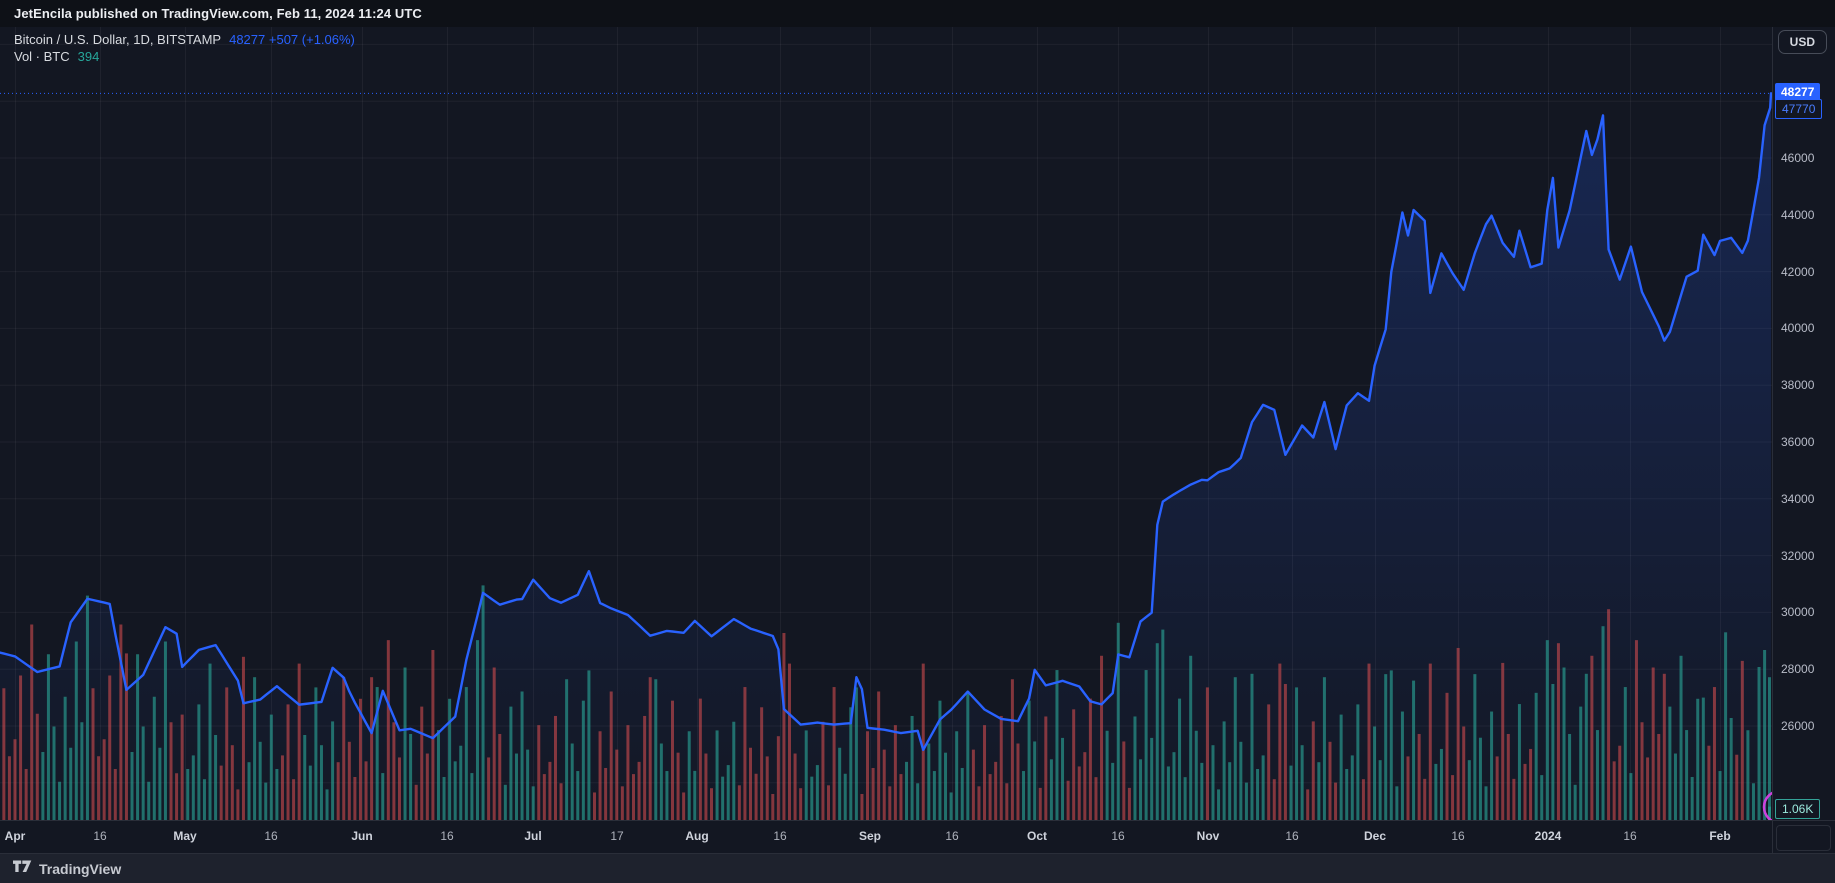 The width and height of the screenshot is (1835, 883). I want to click on volume-value: 394, so click(88, 56).